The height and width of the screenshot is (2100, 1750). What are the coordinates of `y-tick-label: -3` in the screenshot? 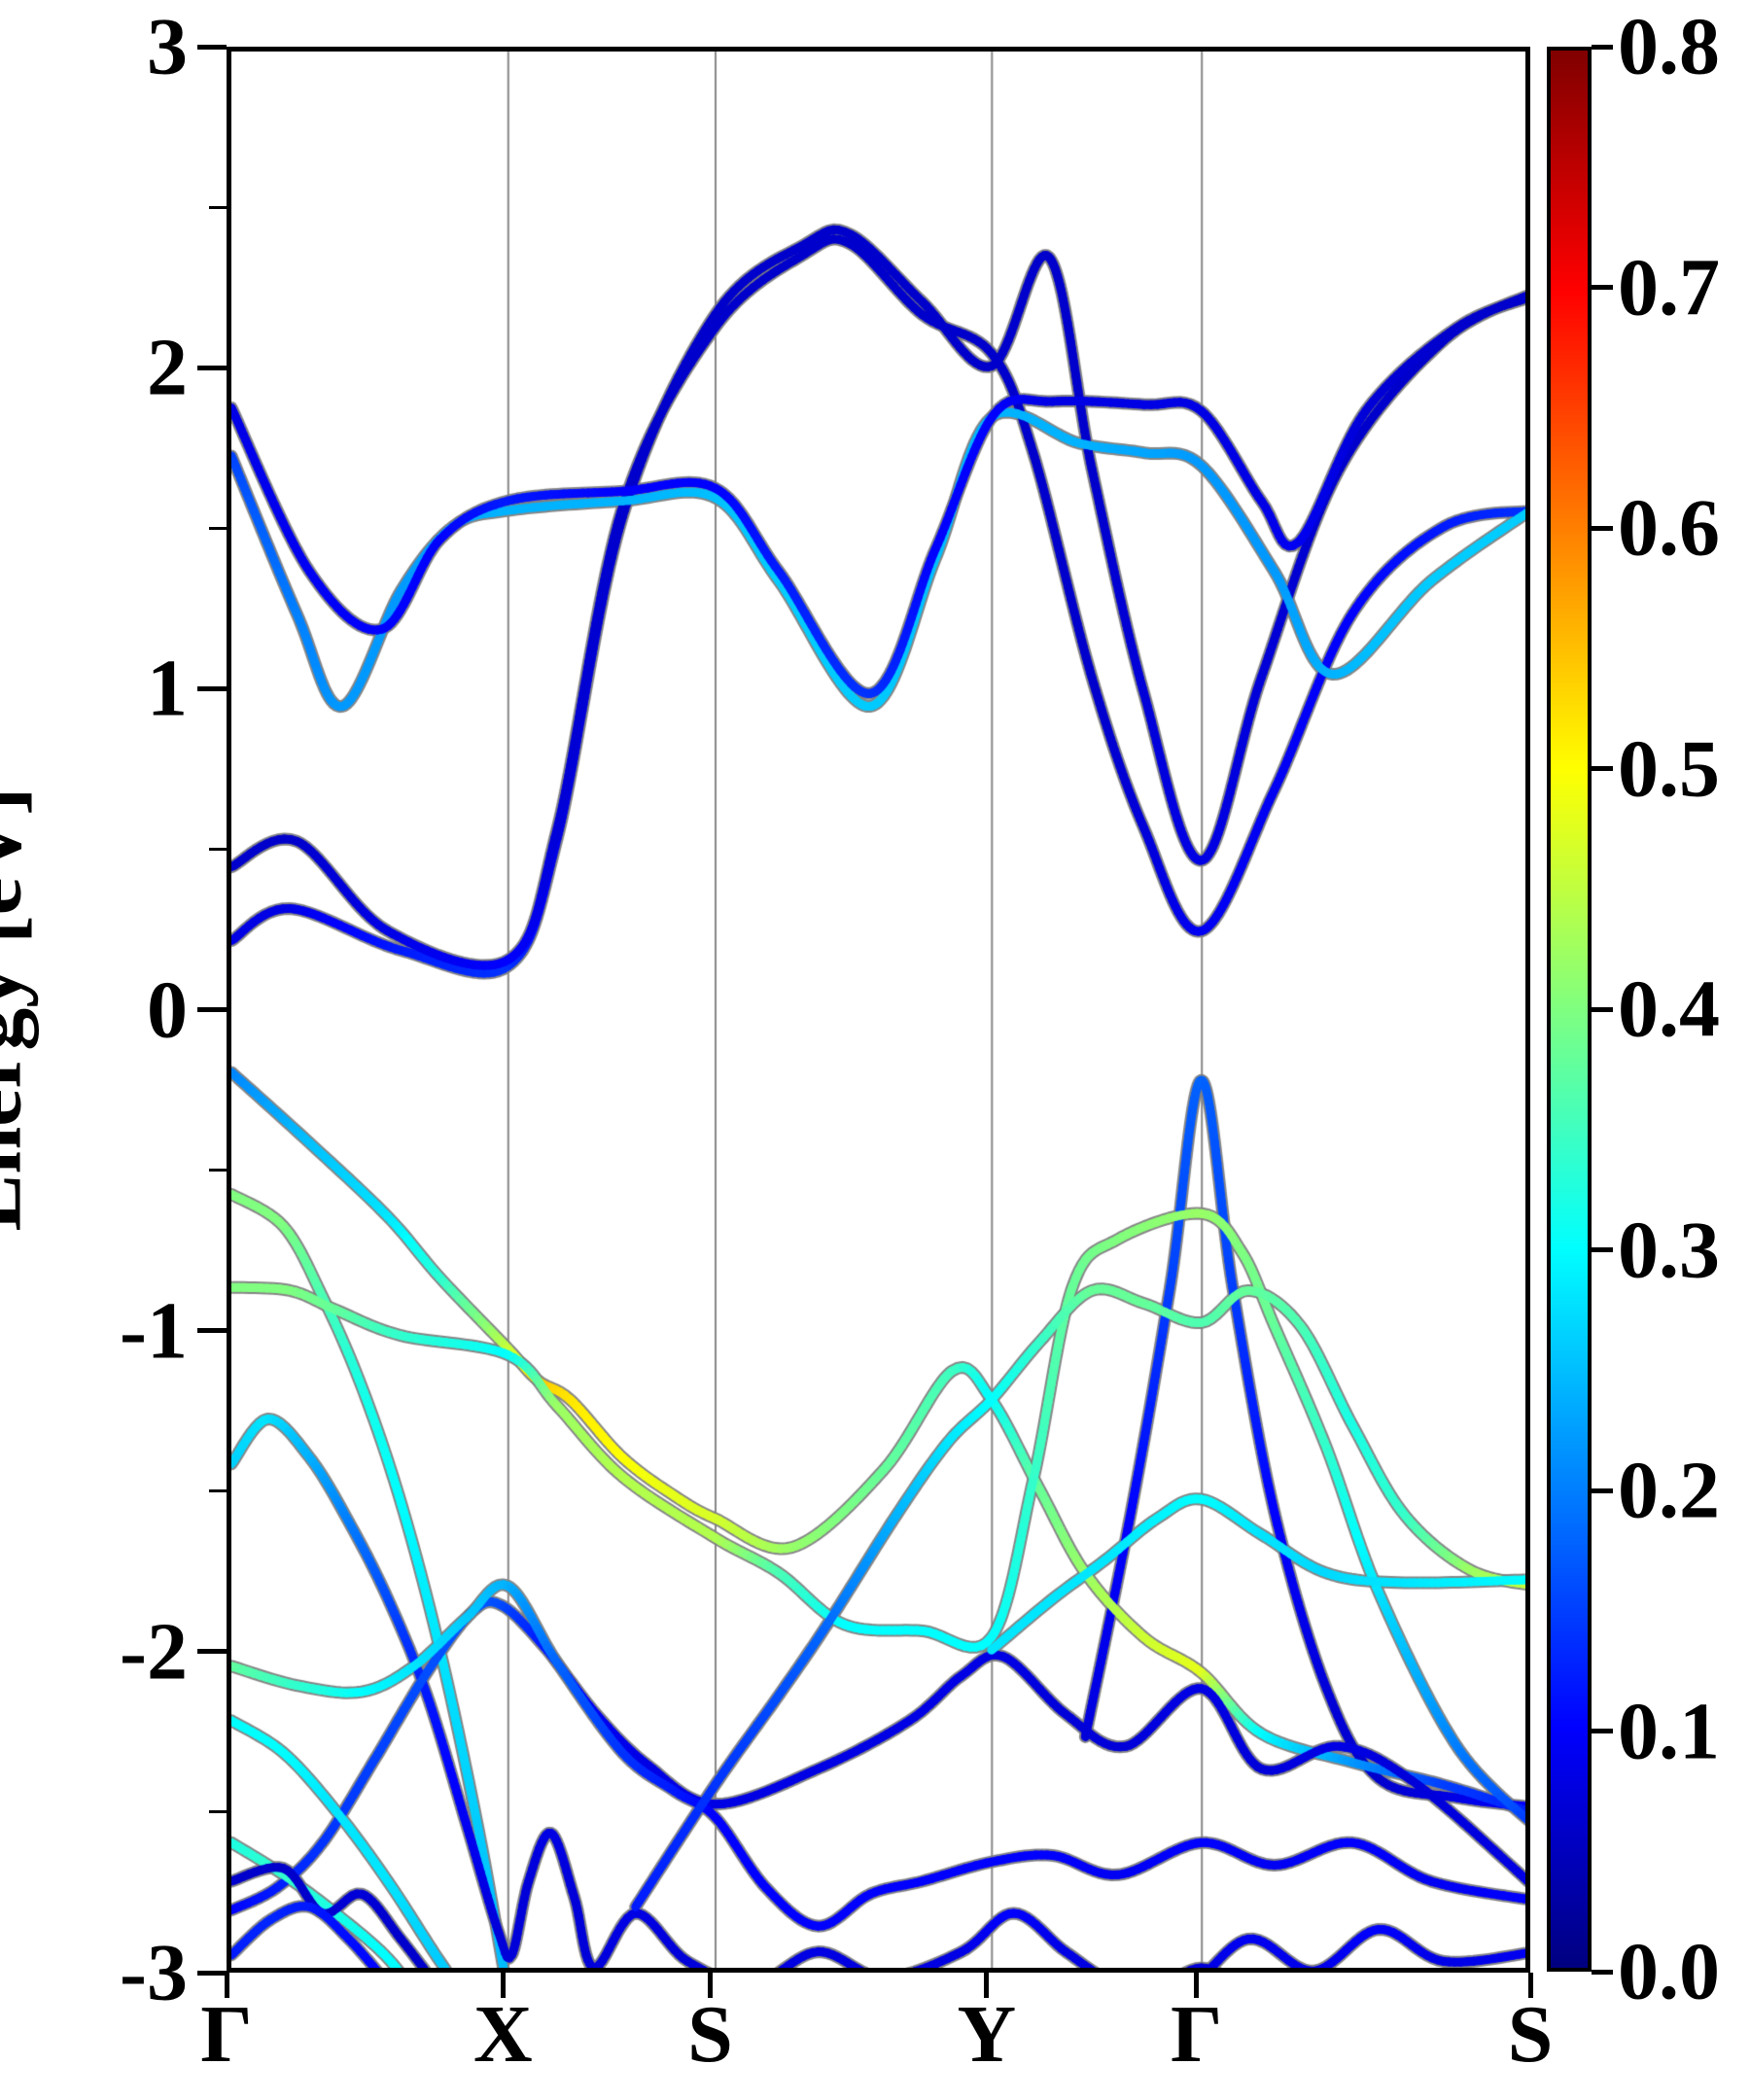 It's located at (154, 1972).